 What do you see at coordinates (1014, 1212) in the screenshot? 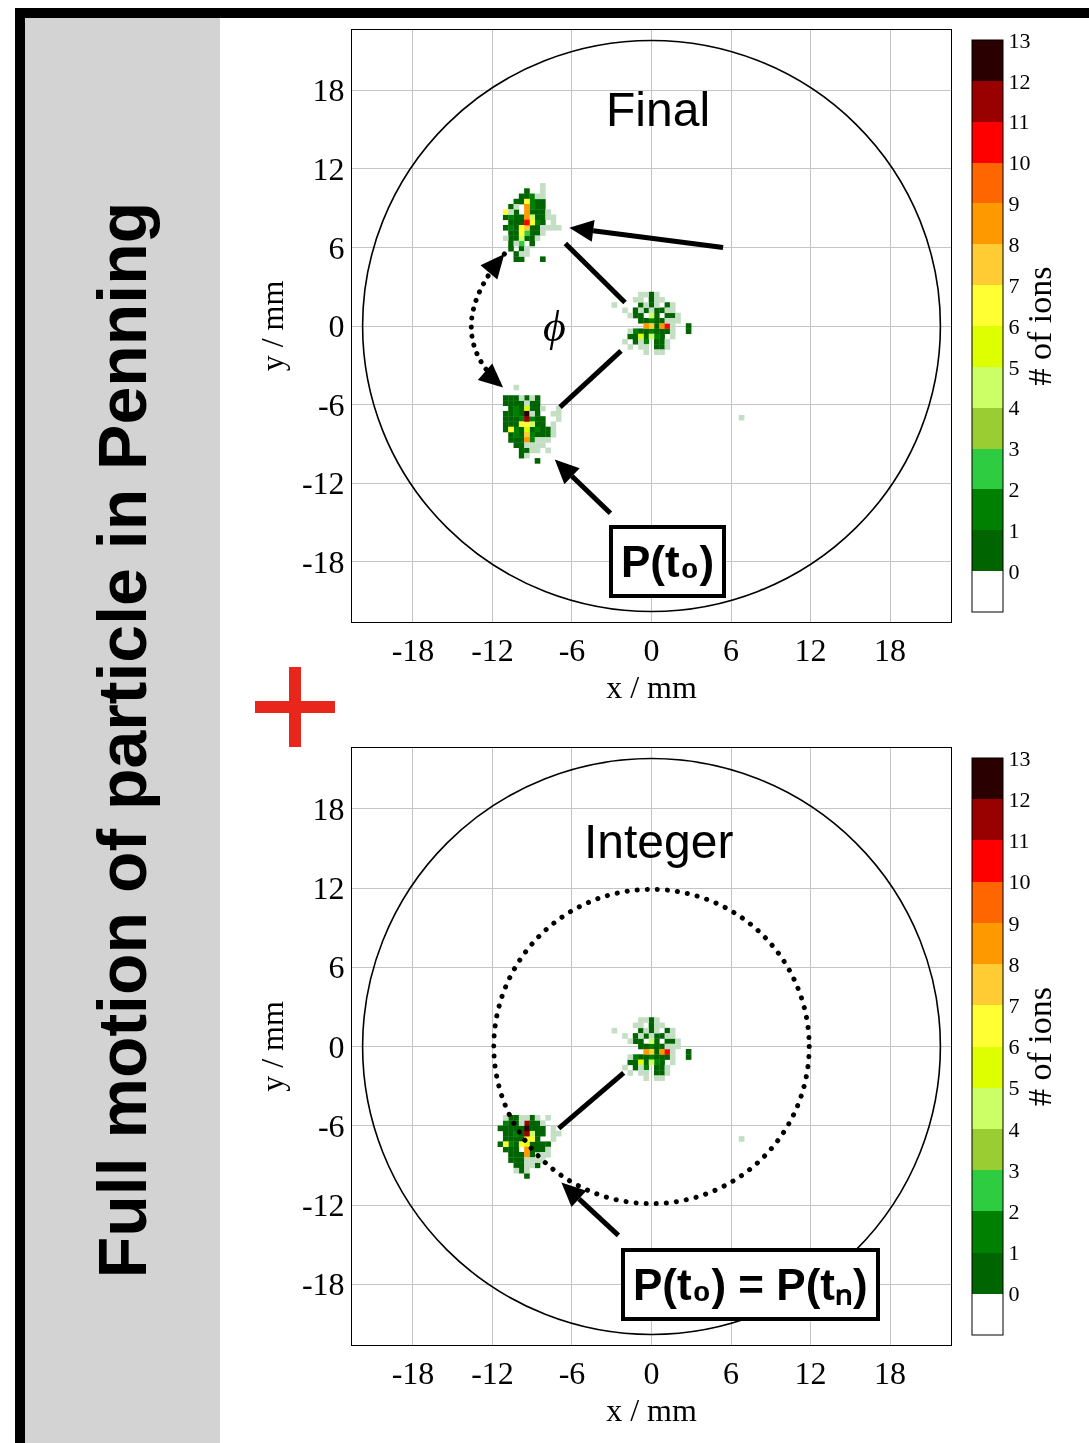
I see `color-bar-label: 2` at bounding box center [1014, 1212].